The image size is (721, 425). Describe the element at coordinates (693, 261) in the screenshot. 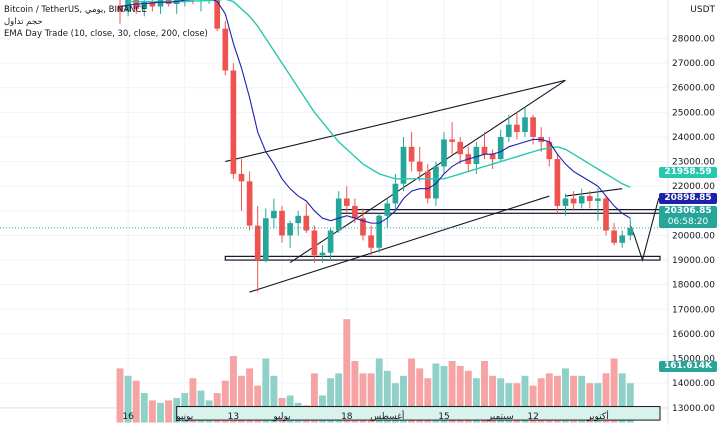

I see `y-tick-label: 19000.00` at that location.